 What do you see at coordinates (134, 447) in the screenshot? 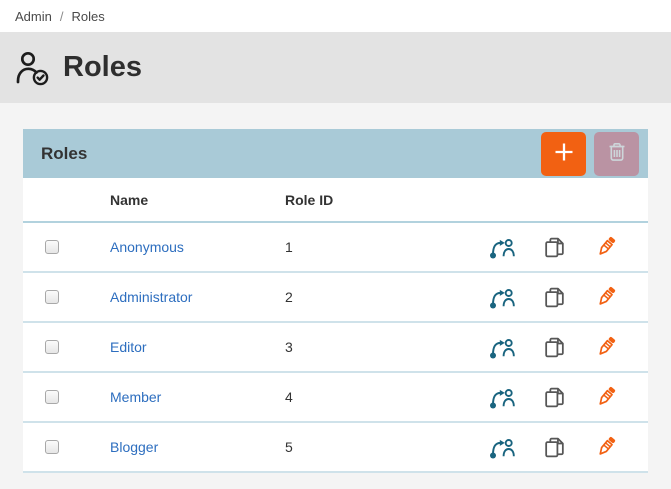
I see `role-name-link: Blogger` at bounding box center [134, 447].